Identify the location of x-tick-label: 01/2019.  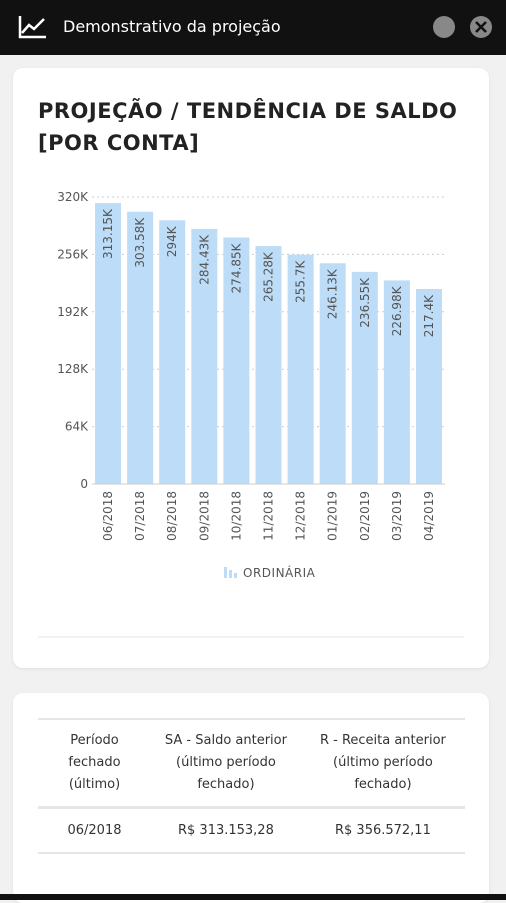
(333, 516).